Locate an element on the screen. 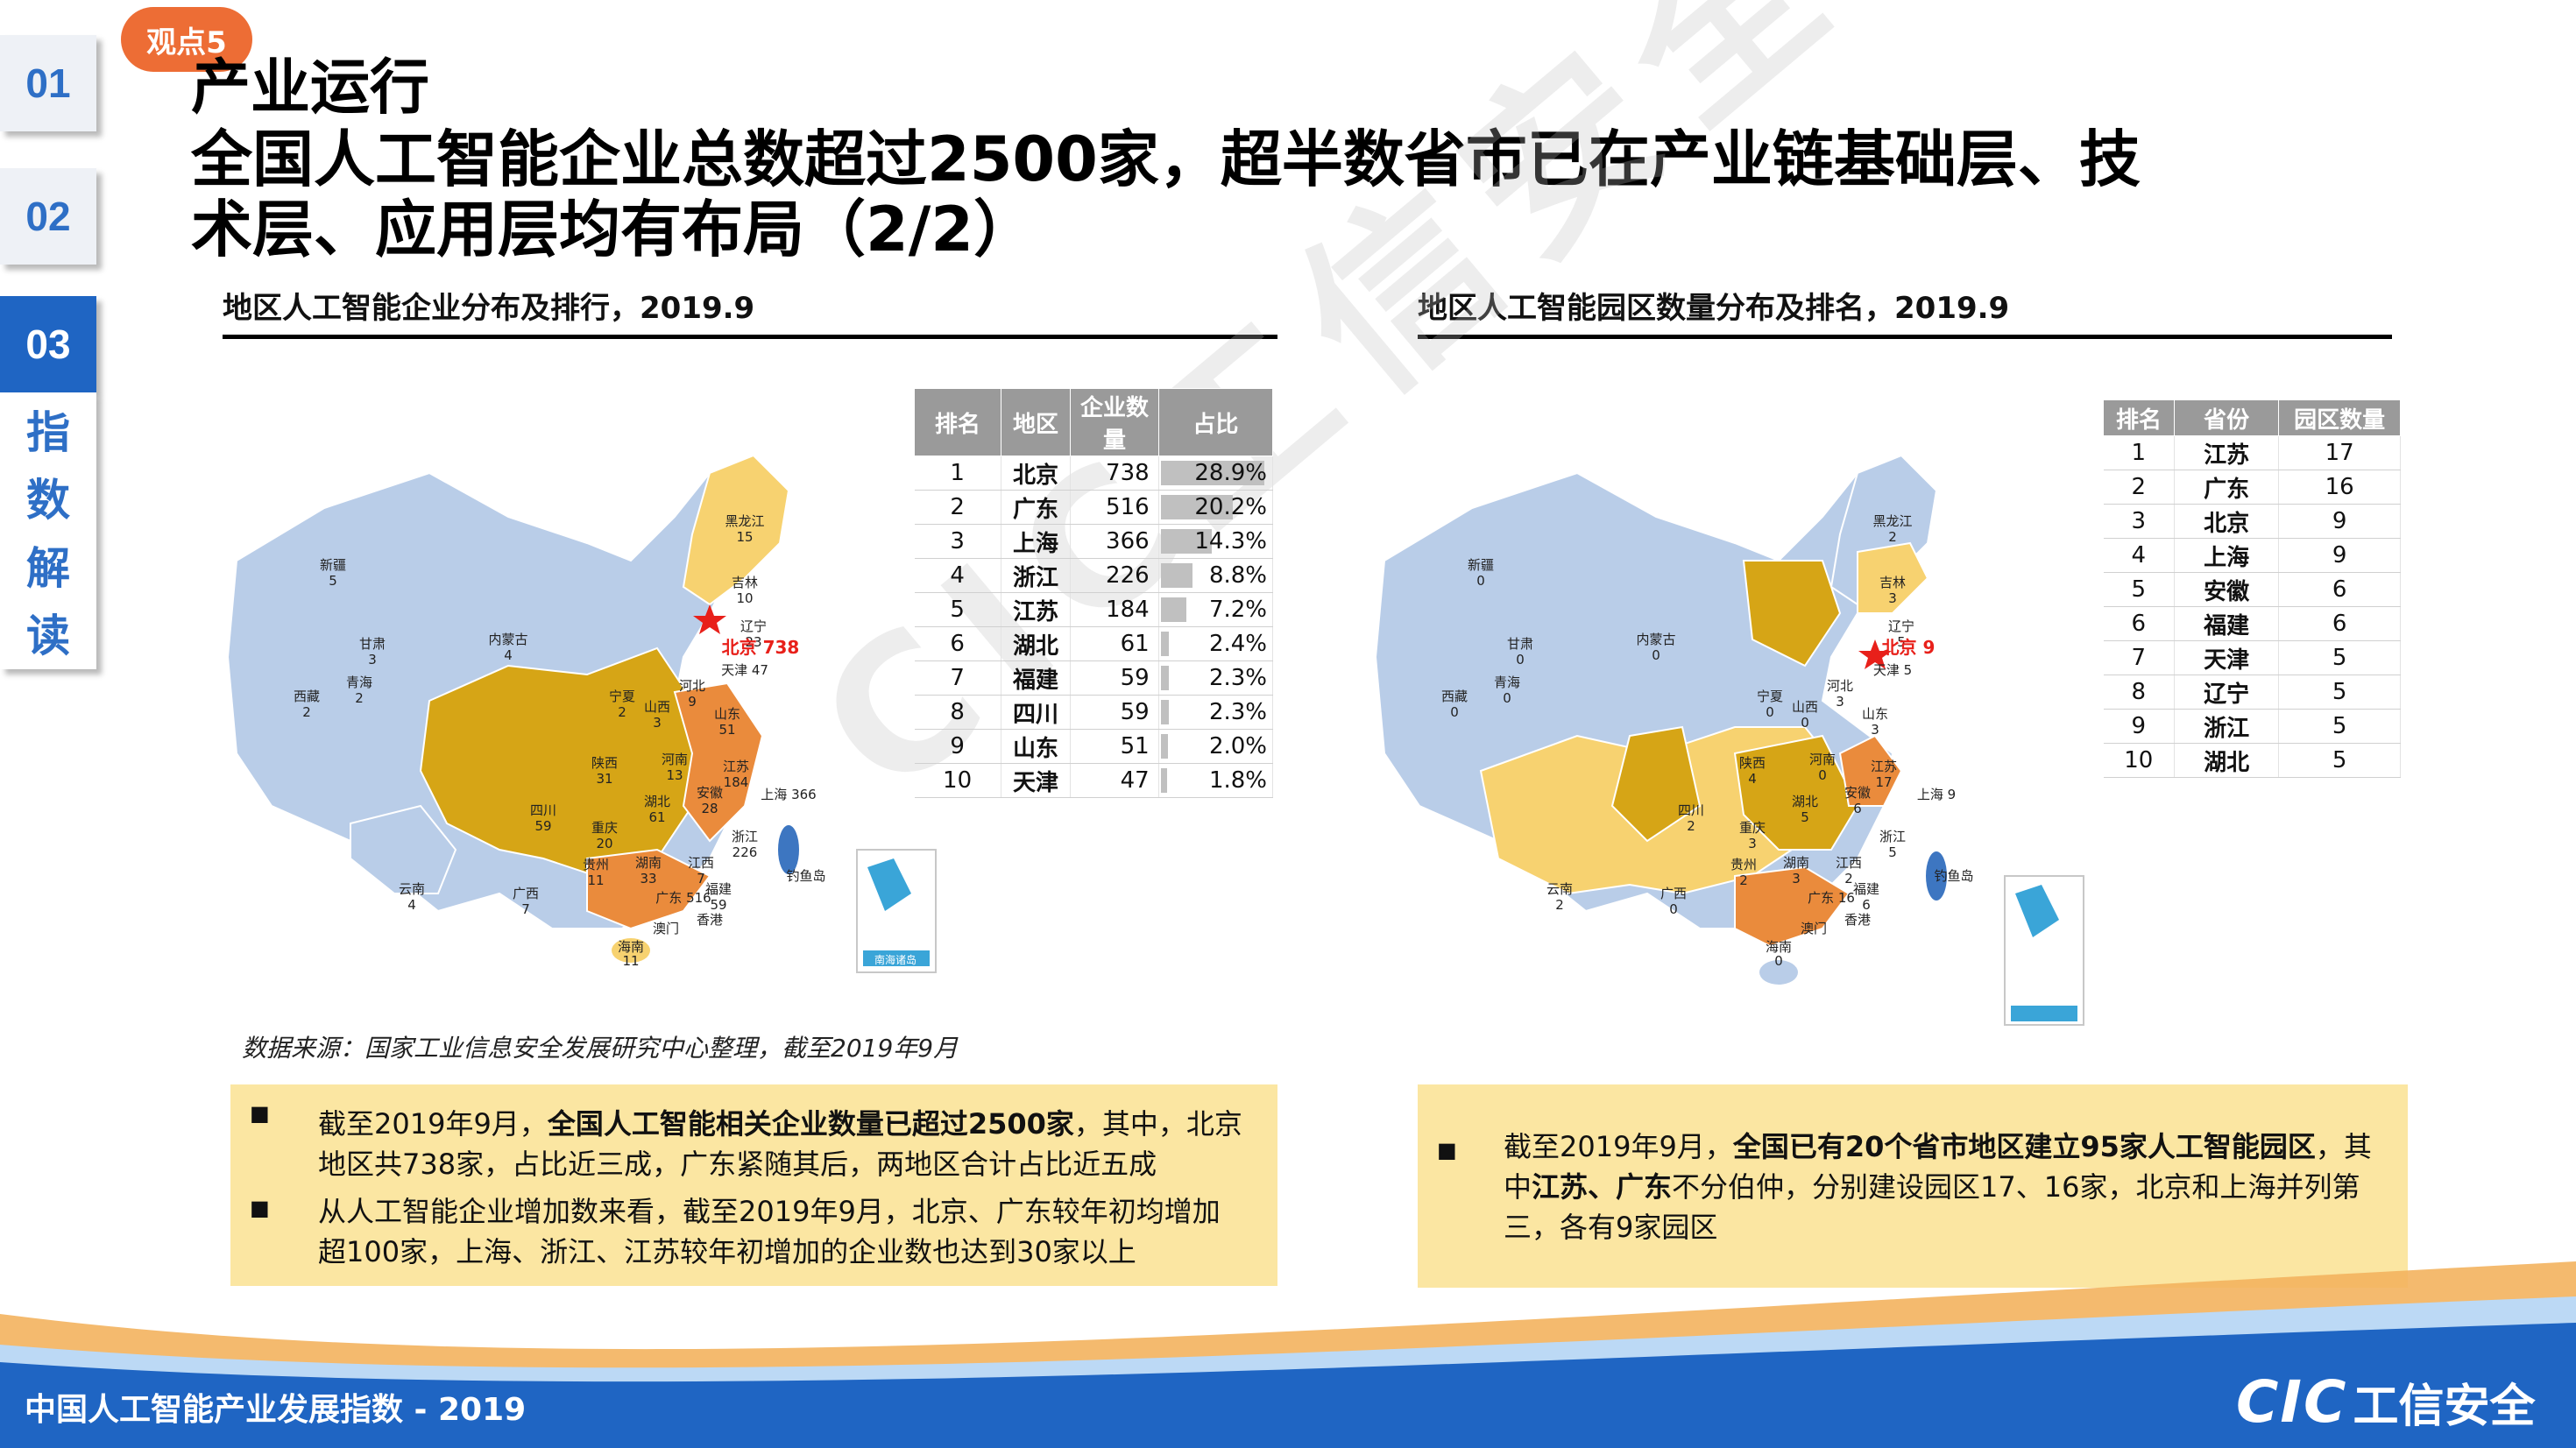 Image resolution: width=2576 pixels, height=1448 pixels. map-label: 内蒙古 is located at coordinates (507, 639).